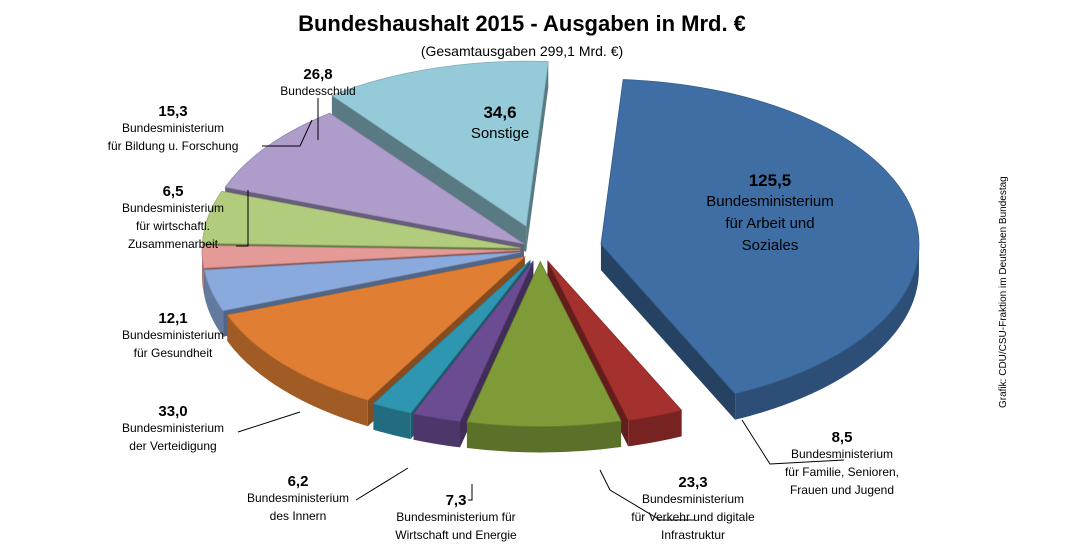 The width and height of the screenshot is (1084, 552). I want to click on pie-slice, so click(544, 356).